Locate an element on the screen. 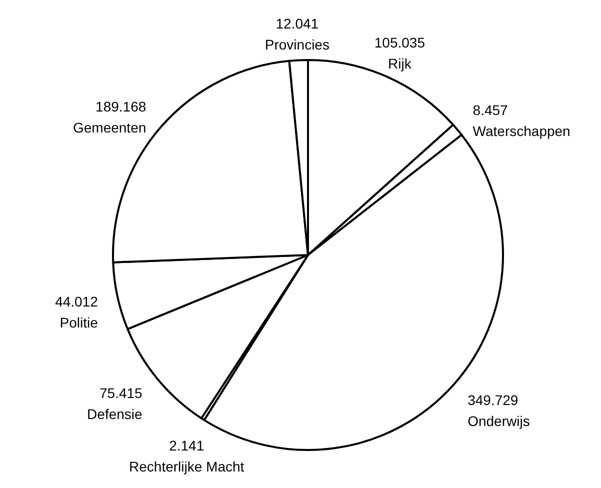 This screenshot has height=488, width=601. slice-label: Waterschappen is located at coordinates (521, 130).